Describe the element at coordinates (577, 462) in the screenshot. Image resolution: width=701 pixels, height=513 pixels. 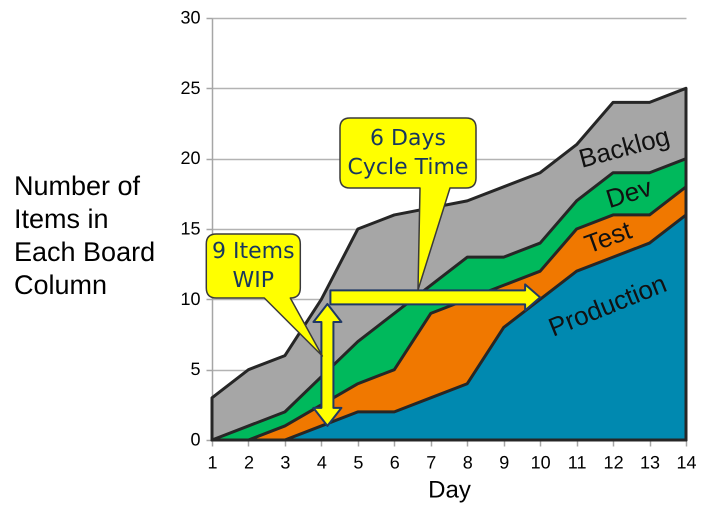
I see `x-tick-label: 11` at that location.